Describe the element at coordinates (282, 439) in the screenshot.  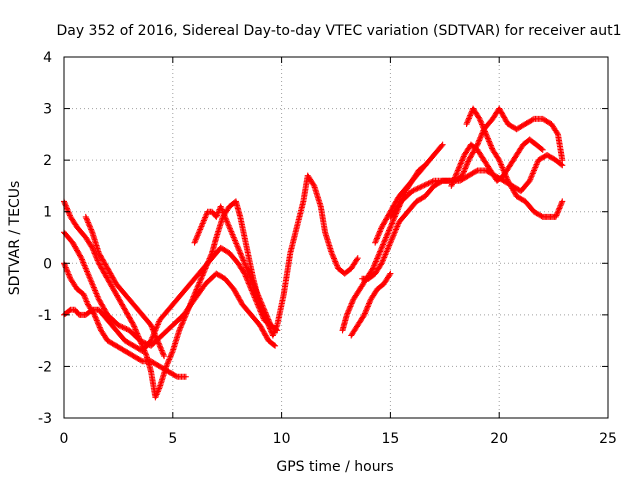
I see `x-tick-label: 10` at that location.